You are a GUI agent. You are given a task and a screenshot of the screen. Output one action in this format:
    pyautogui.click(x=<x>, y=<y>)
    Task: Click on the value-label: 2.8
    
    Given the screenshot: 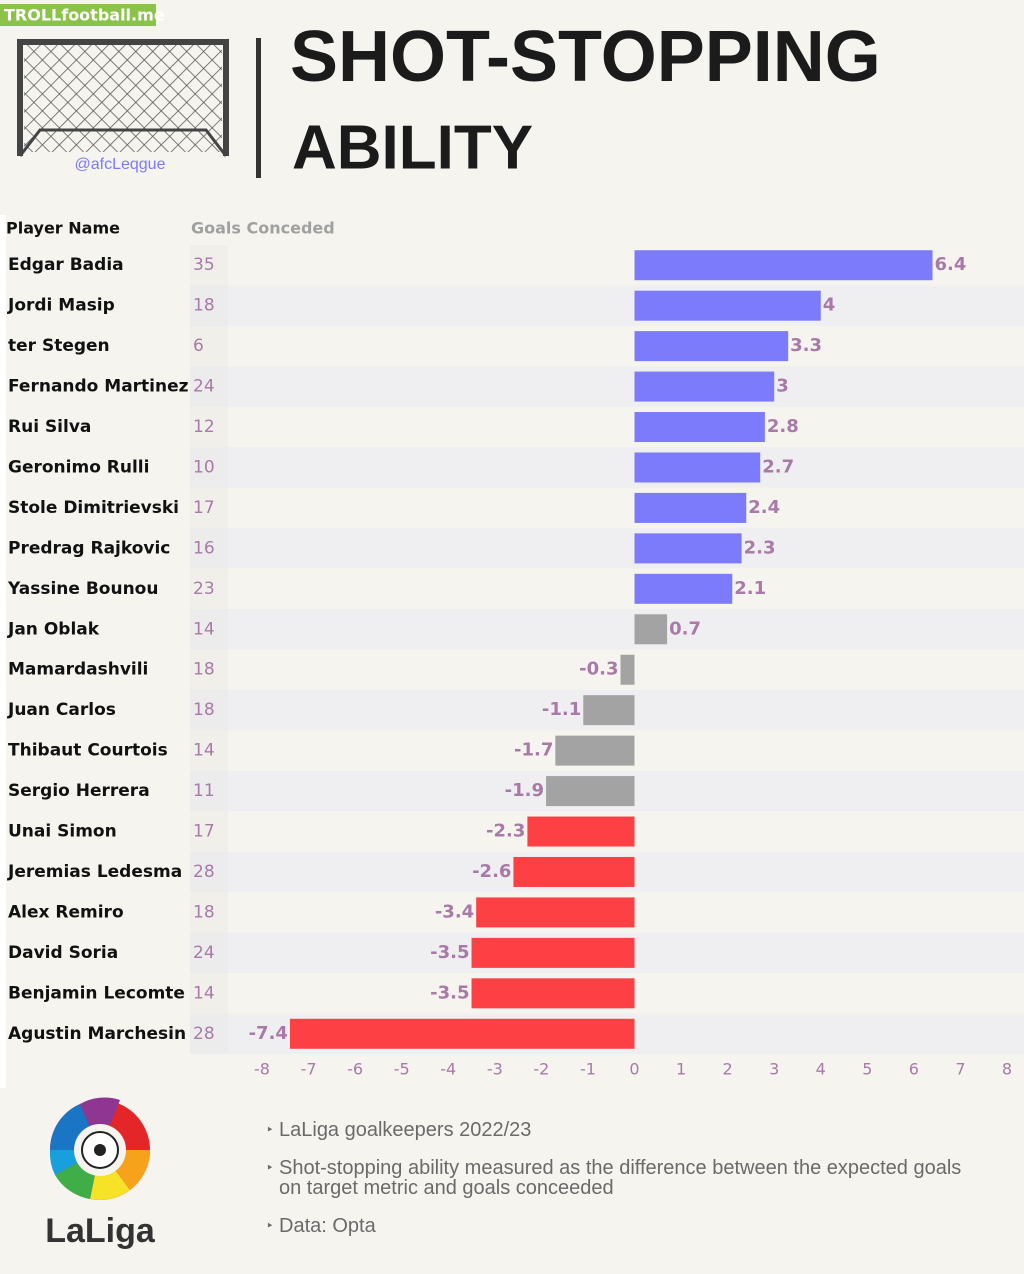 What is the action you would take?
    pyautogui.click(x=783, y=426)
    